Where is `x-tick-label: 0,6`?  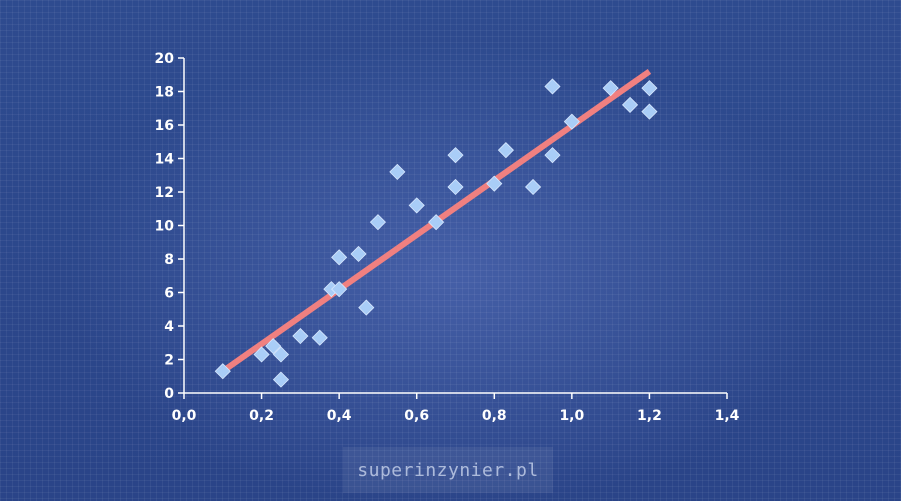 x-tick-label: 0,6 is located at coordinates (416, 416).